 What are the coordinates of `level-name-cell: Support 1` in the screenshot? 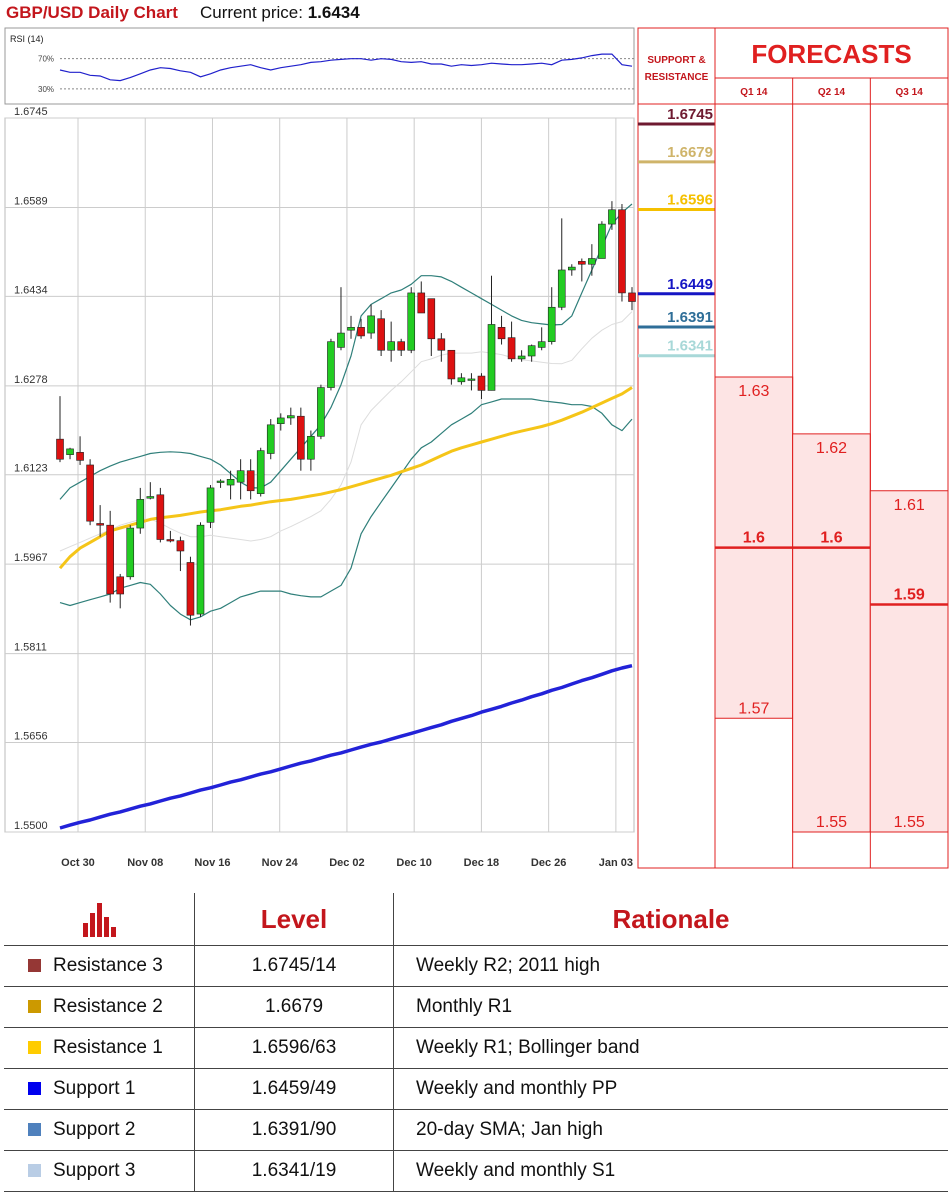 It's located at (99, 1089).